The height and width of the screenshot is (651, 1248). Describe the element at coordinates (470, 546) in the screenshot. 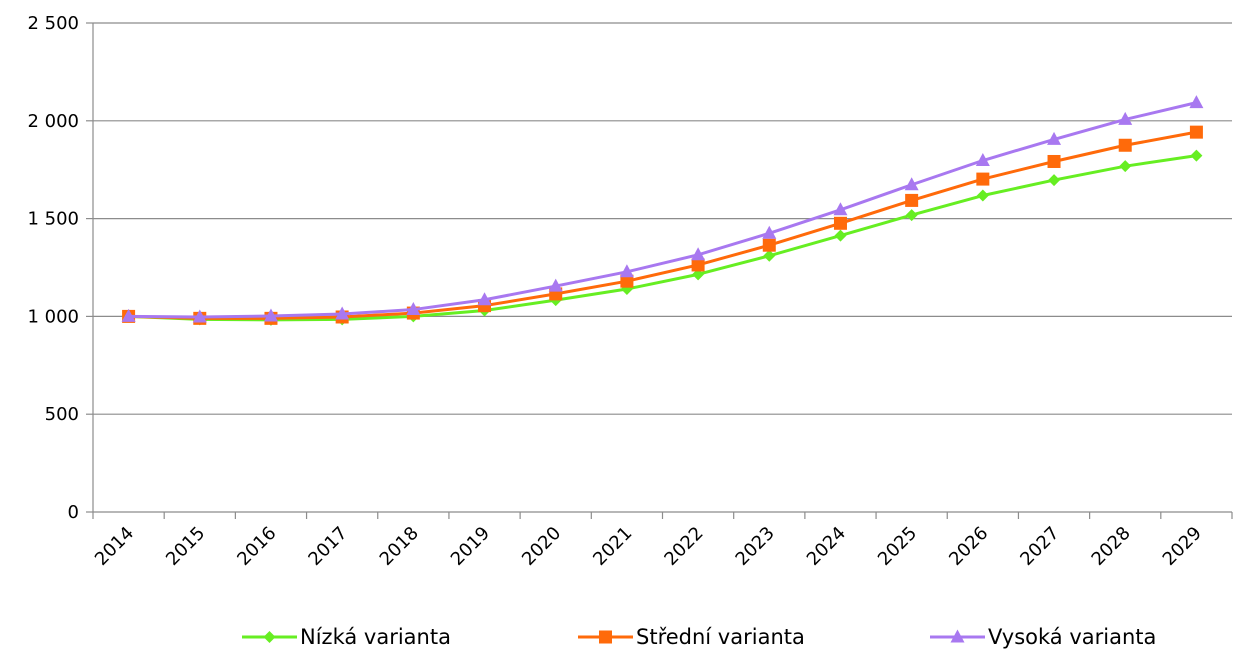

I see `x-tick-label: 2019` at that location.